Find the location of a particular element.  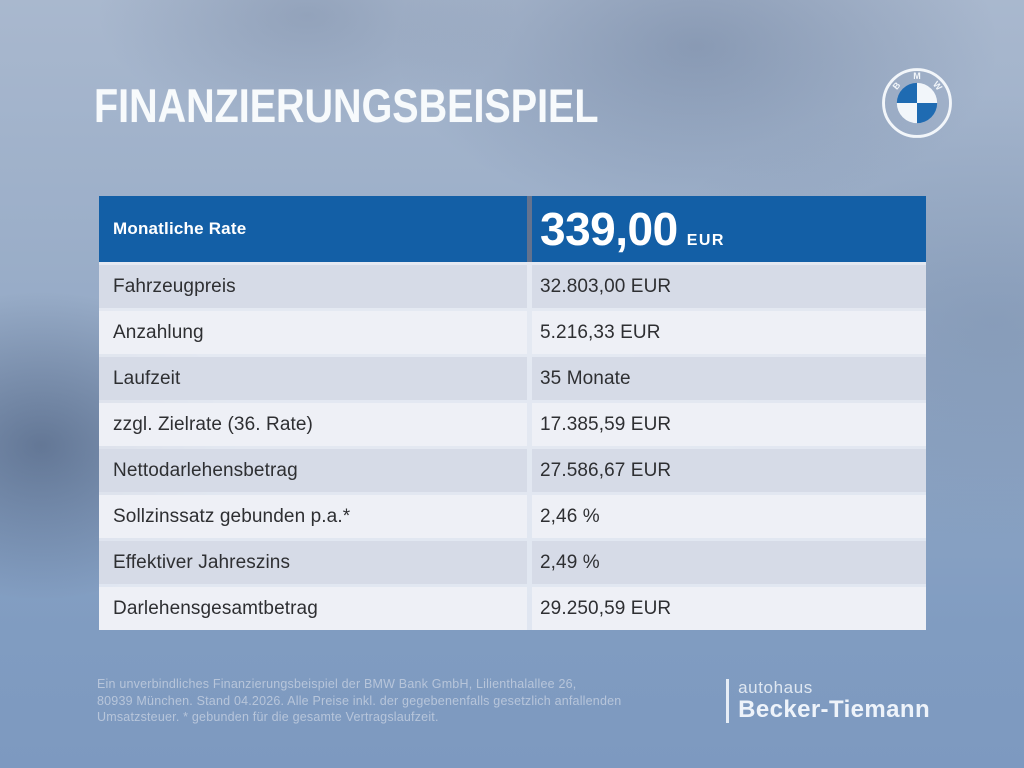

row-label: Sollzinssatz gebunden p.a.* is located at coordinates (232, 516).